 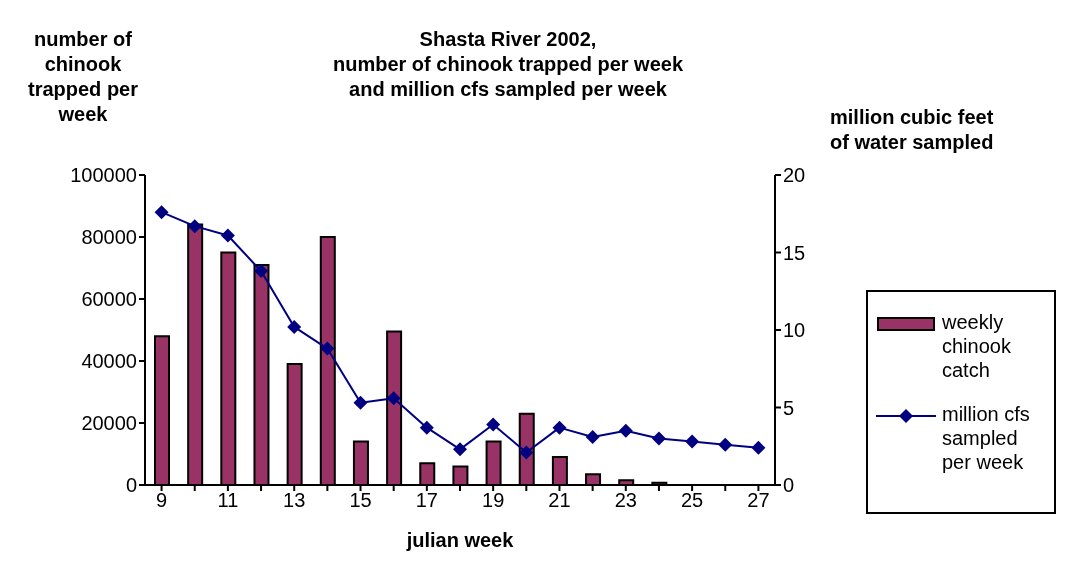 I want to click on y-tick-label: 40000, so click(x=109, y=361).